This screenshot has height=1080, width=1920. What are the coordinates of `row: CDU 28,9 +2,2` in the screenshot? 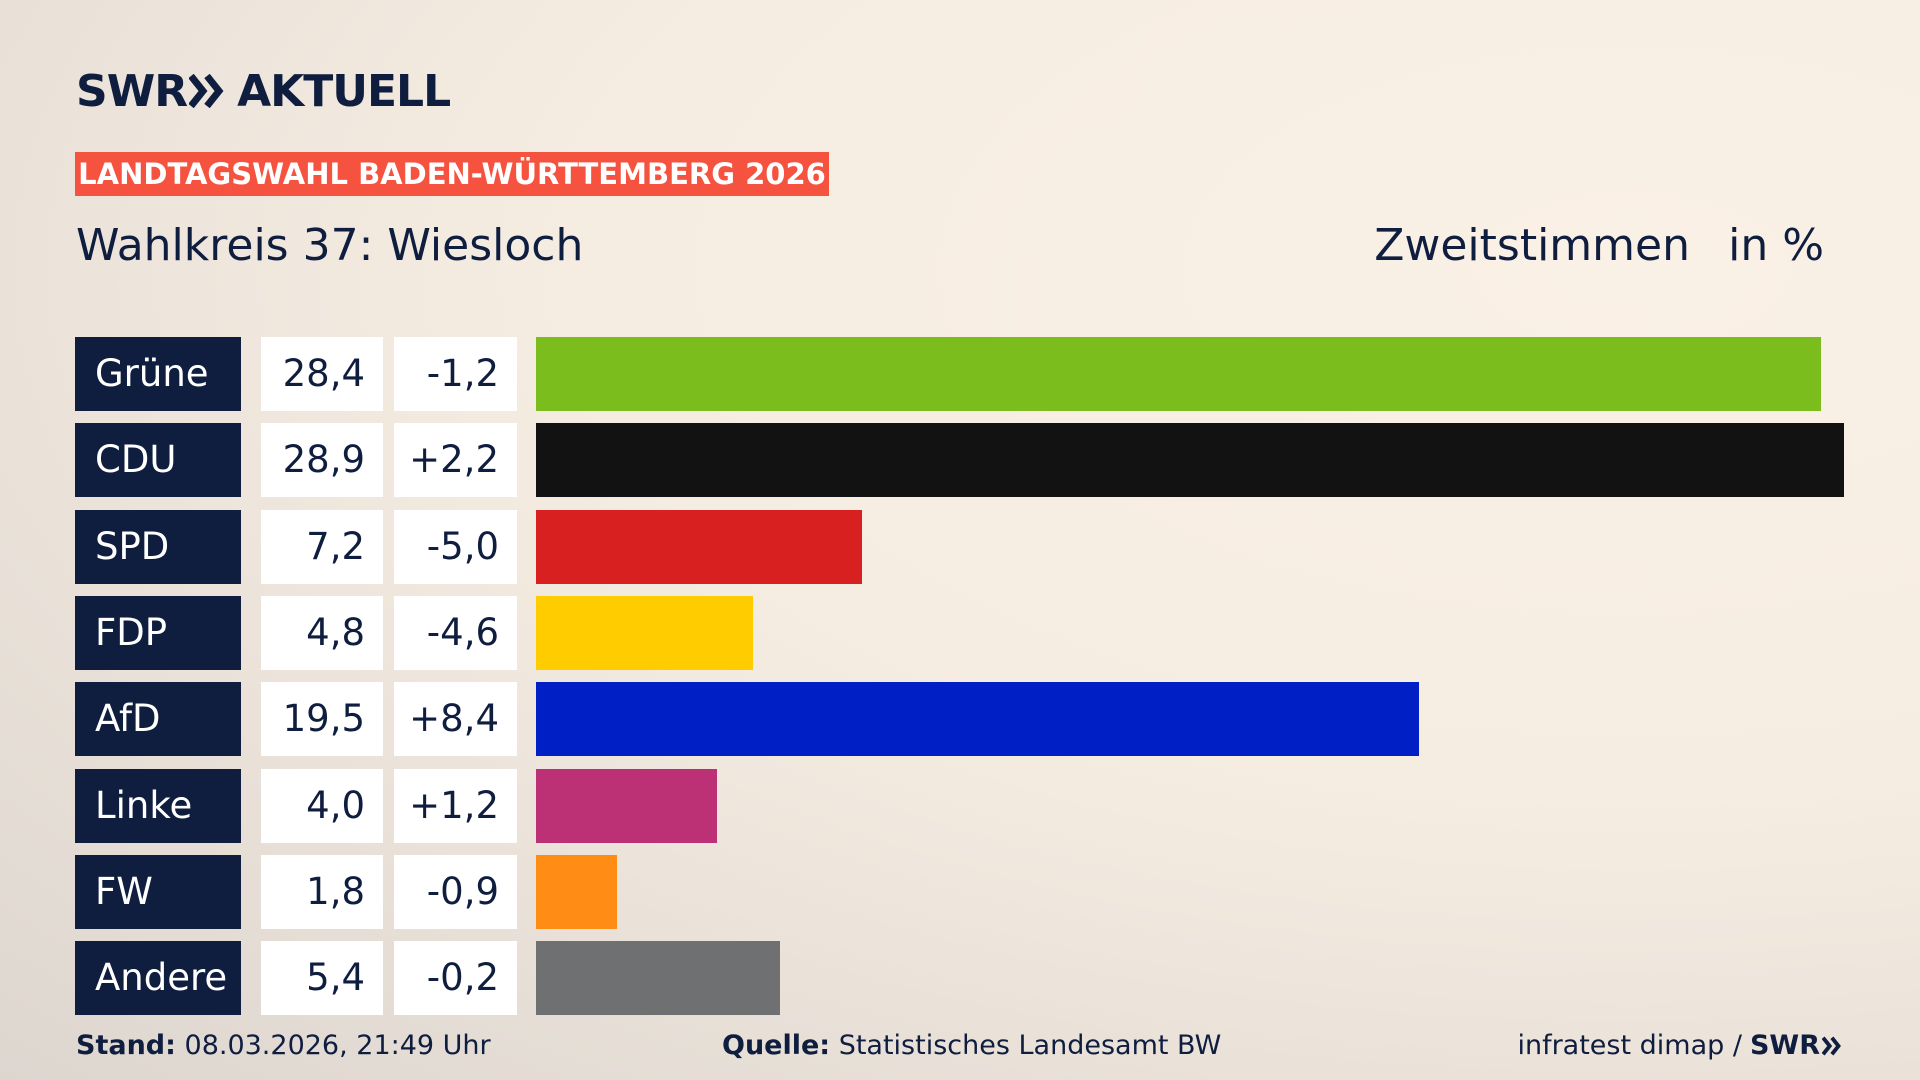 It's located at (960, 460).